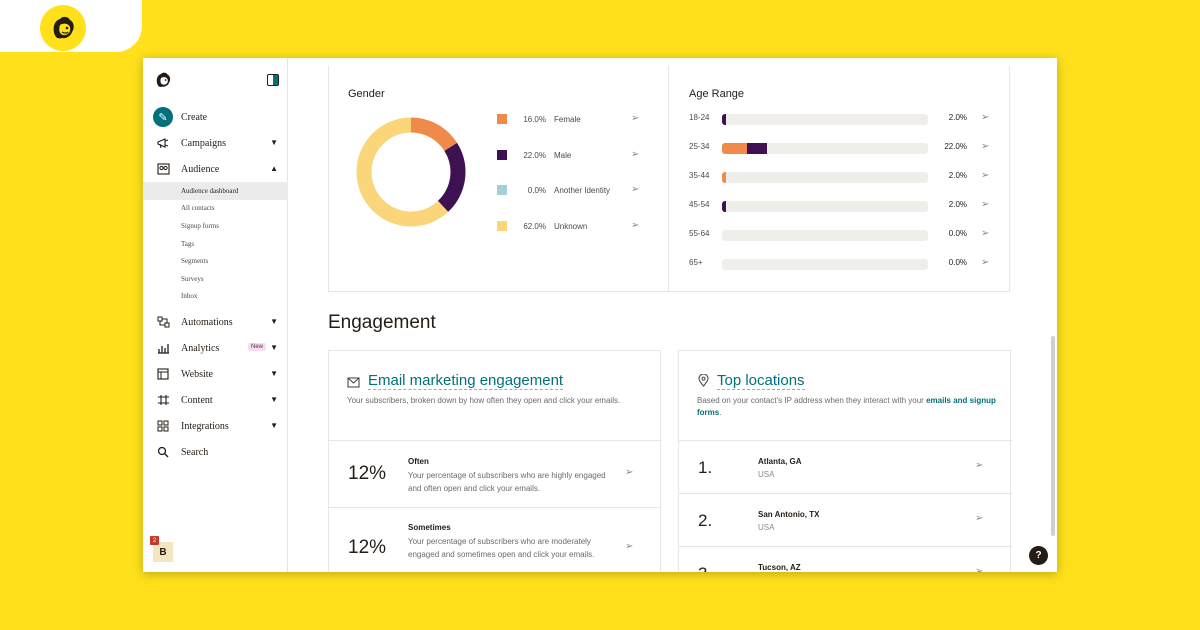 Image resolution: width=1200 pixels, height=630 pixels. What do you see at coordinates (71, 26) in the screenshot?
I see `logo-tab` at bounding box center [71, 26].